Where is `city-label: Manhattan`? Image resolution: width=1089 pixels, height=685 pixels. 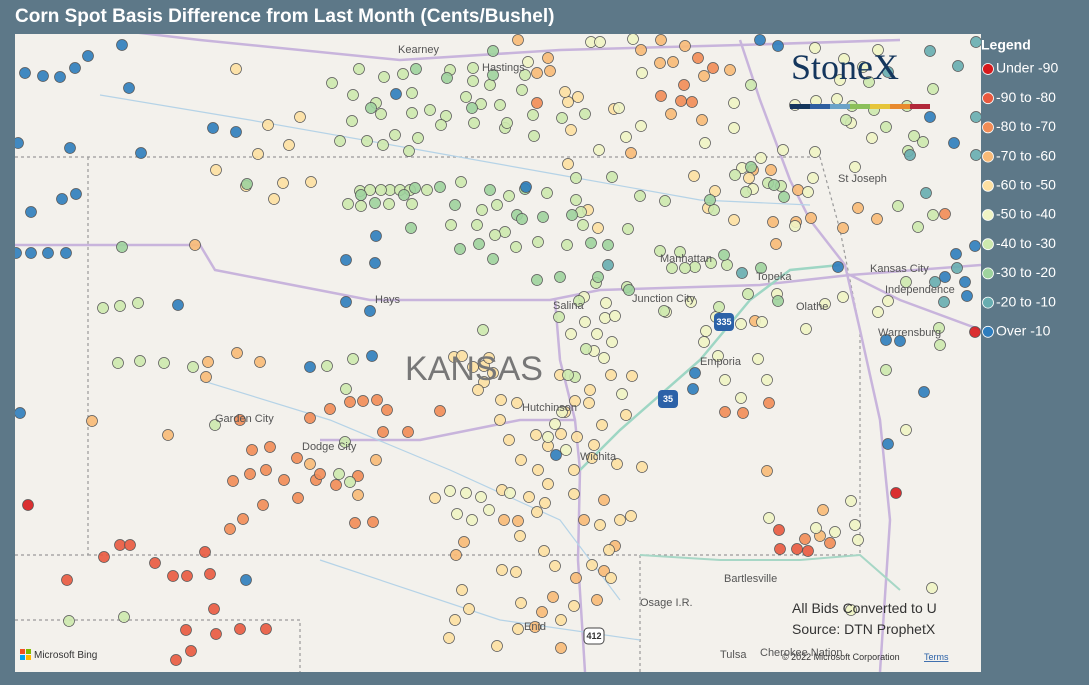 city-label: Manhattan is located at coordinates (686, 259).